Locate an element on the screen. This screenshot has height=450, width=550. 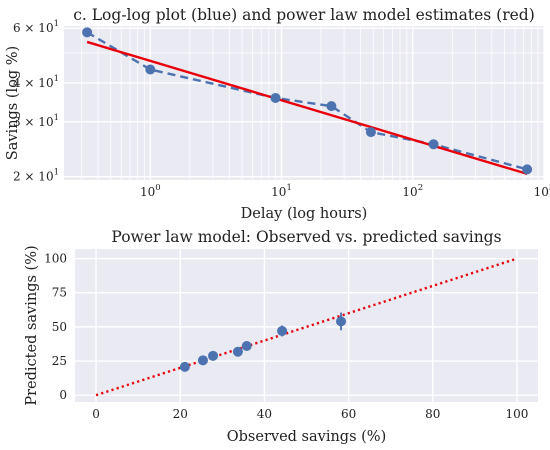
top-y-axis-label: Savings (log %) is located at coordinates (13, 103).